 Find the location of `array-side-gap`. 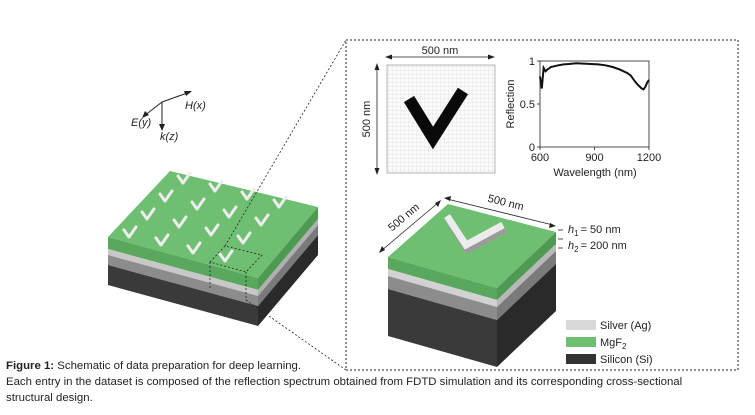

array-side-gap is located at coordinates (288, 265).